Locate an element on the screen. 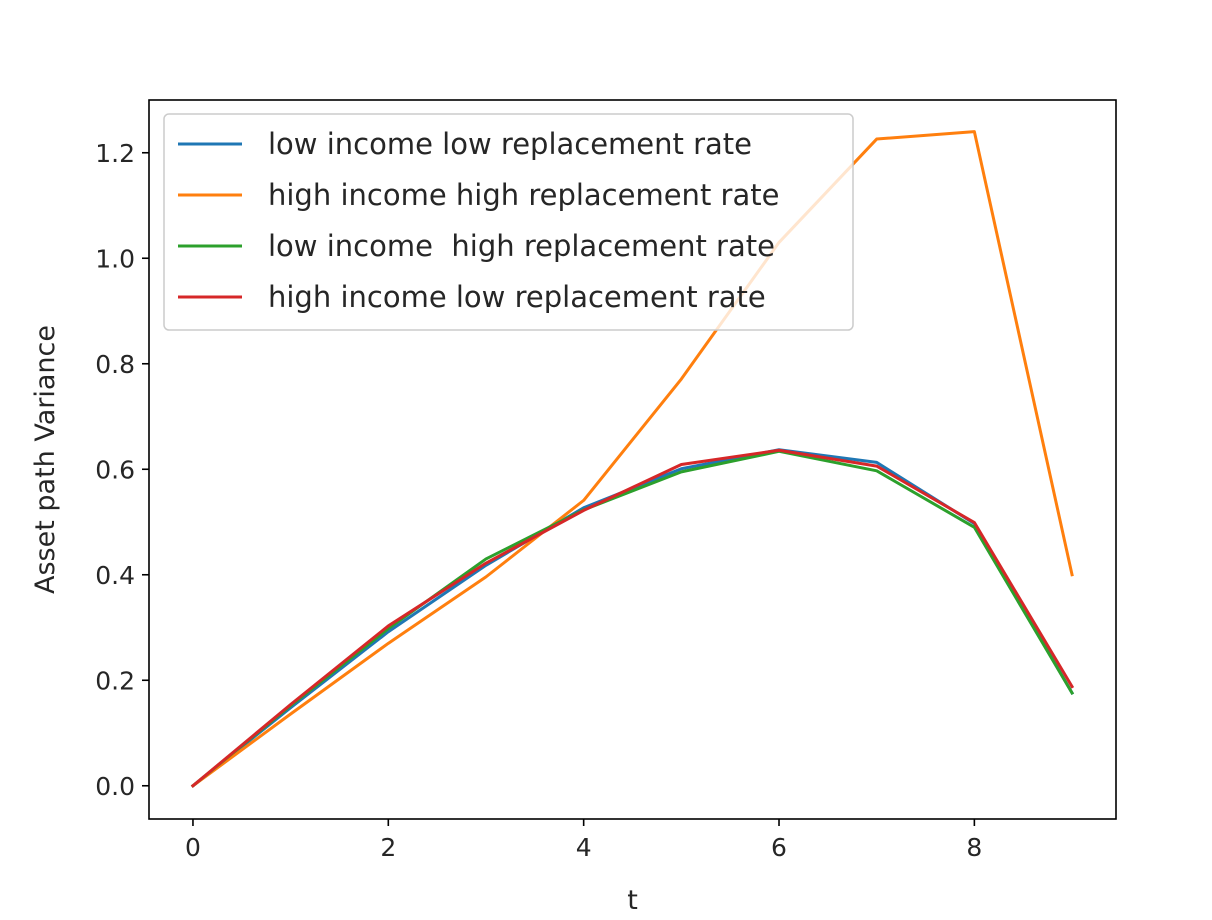 This screenshot has width=1212, height=920. legend-label-3: low income high replacement rate is located at coordinates (521, 246).